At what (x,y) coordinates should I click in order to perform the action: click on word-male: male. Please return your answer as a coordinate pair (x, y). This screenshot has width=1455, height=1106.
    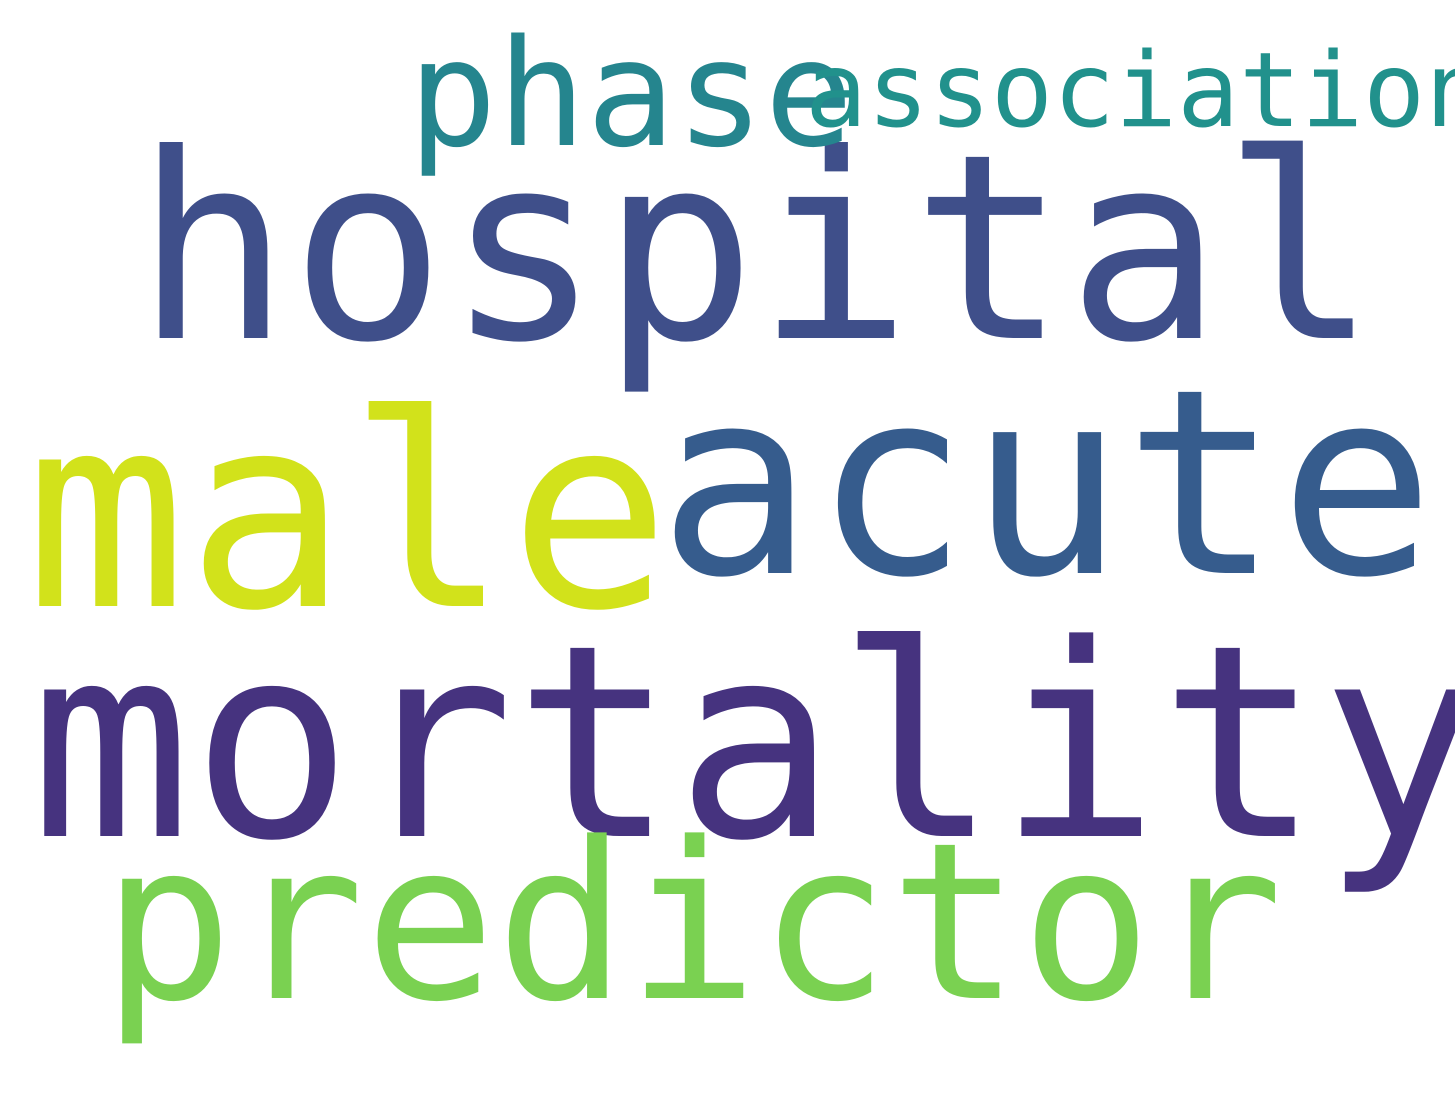
    Looking at the image, I should click on (348, 514).